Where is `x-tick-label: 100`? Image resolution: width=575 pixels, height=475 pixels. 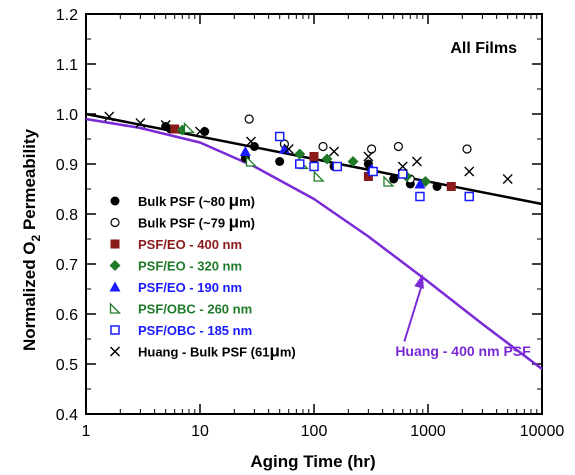
x-tick-label: 100 is located at coordinates (314, 431).